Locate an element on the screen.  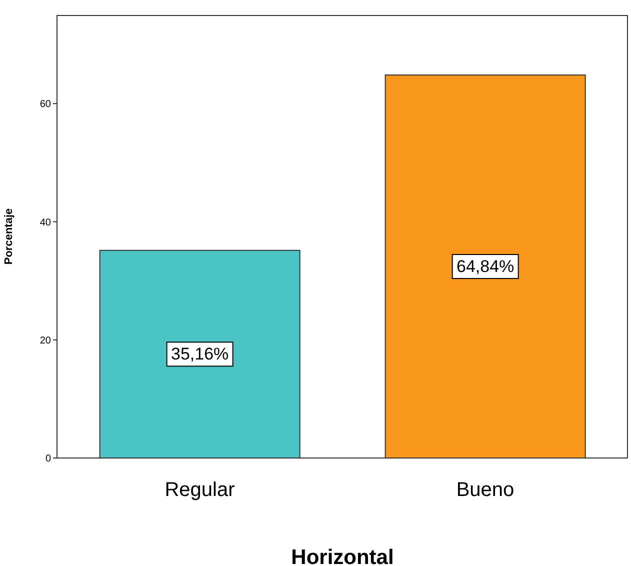
y-tick-label: 0 is located at coordinates (48, 459).